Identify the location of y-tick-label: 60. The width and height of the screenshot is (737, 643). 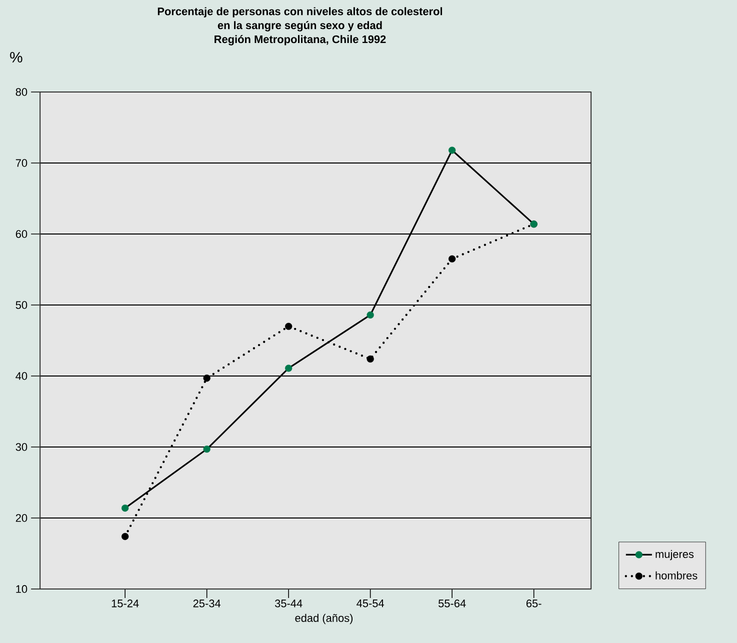
(22, 234).